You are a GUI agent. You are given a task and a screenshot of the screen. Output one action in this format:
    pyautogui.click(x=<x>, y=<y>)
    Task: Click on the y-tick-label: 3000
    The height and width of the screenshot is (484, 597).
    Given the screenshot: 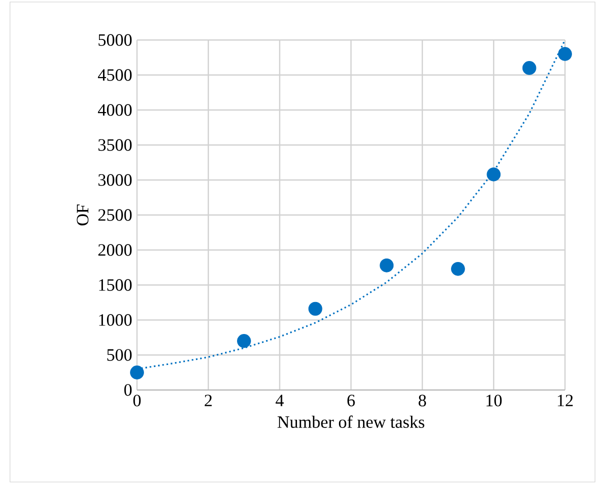 What is the action you would take?
    pyautogui.click(x=115, y=180)
    